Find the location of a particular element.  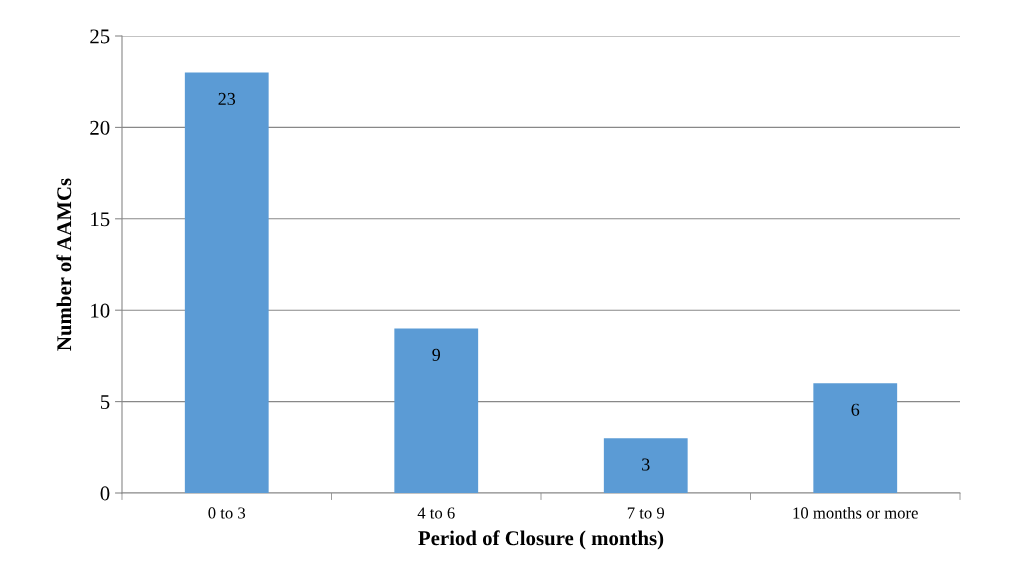

y-tick-label: 25 is located at coordinates (100, 36).